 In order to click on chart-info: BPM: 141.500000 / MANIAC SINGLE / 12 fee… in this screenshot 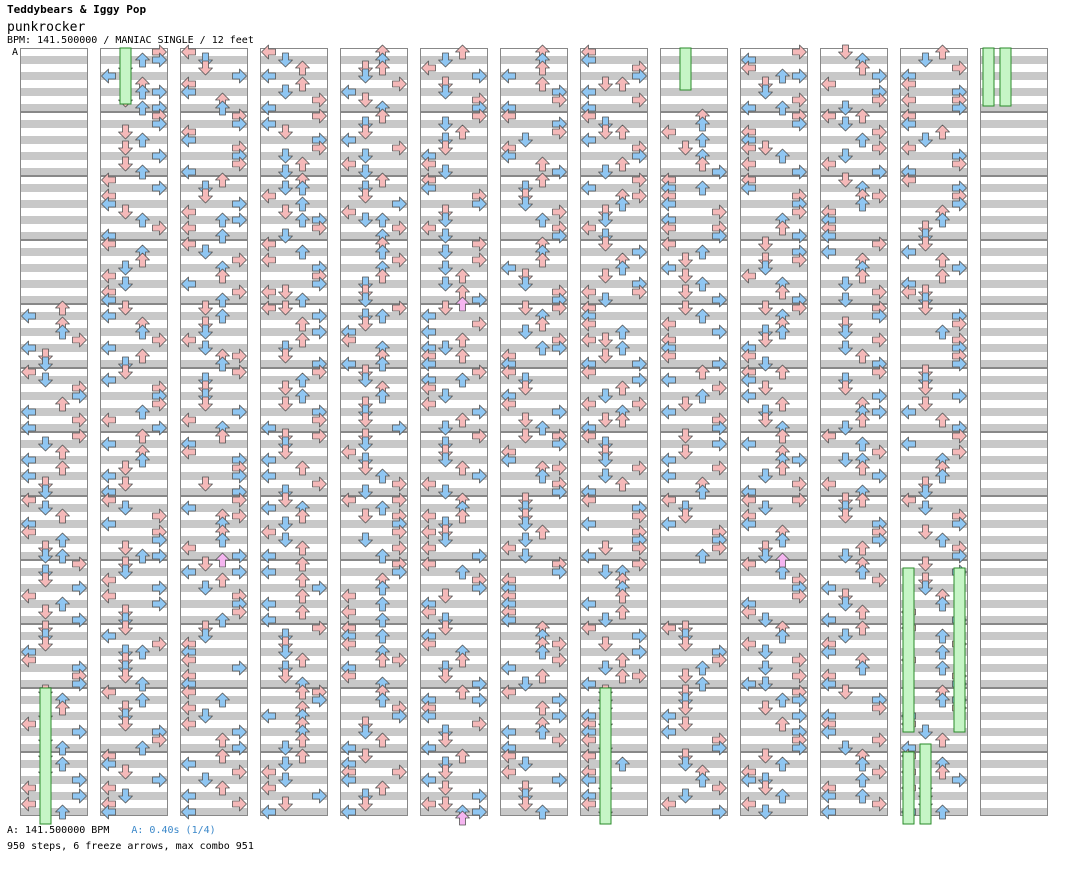, I will do `click(130, 40)`.